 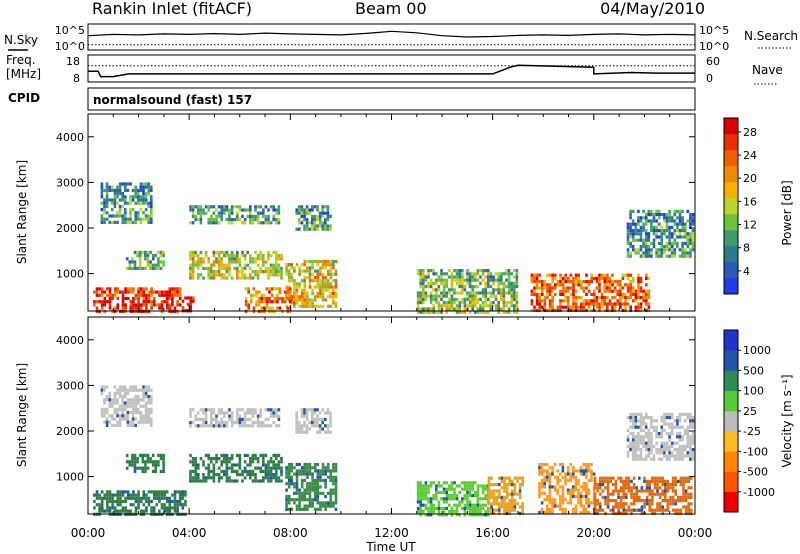 What do you see at coordinates (731, 502) in the screenshot?
I see `velocity-colorbar-segment` at bounding box center [731, 502].